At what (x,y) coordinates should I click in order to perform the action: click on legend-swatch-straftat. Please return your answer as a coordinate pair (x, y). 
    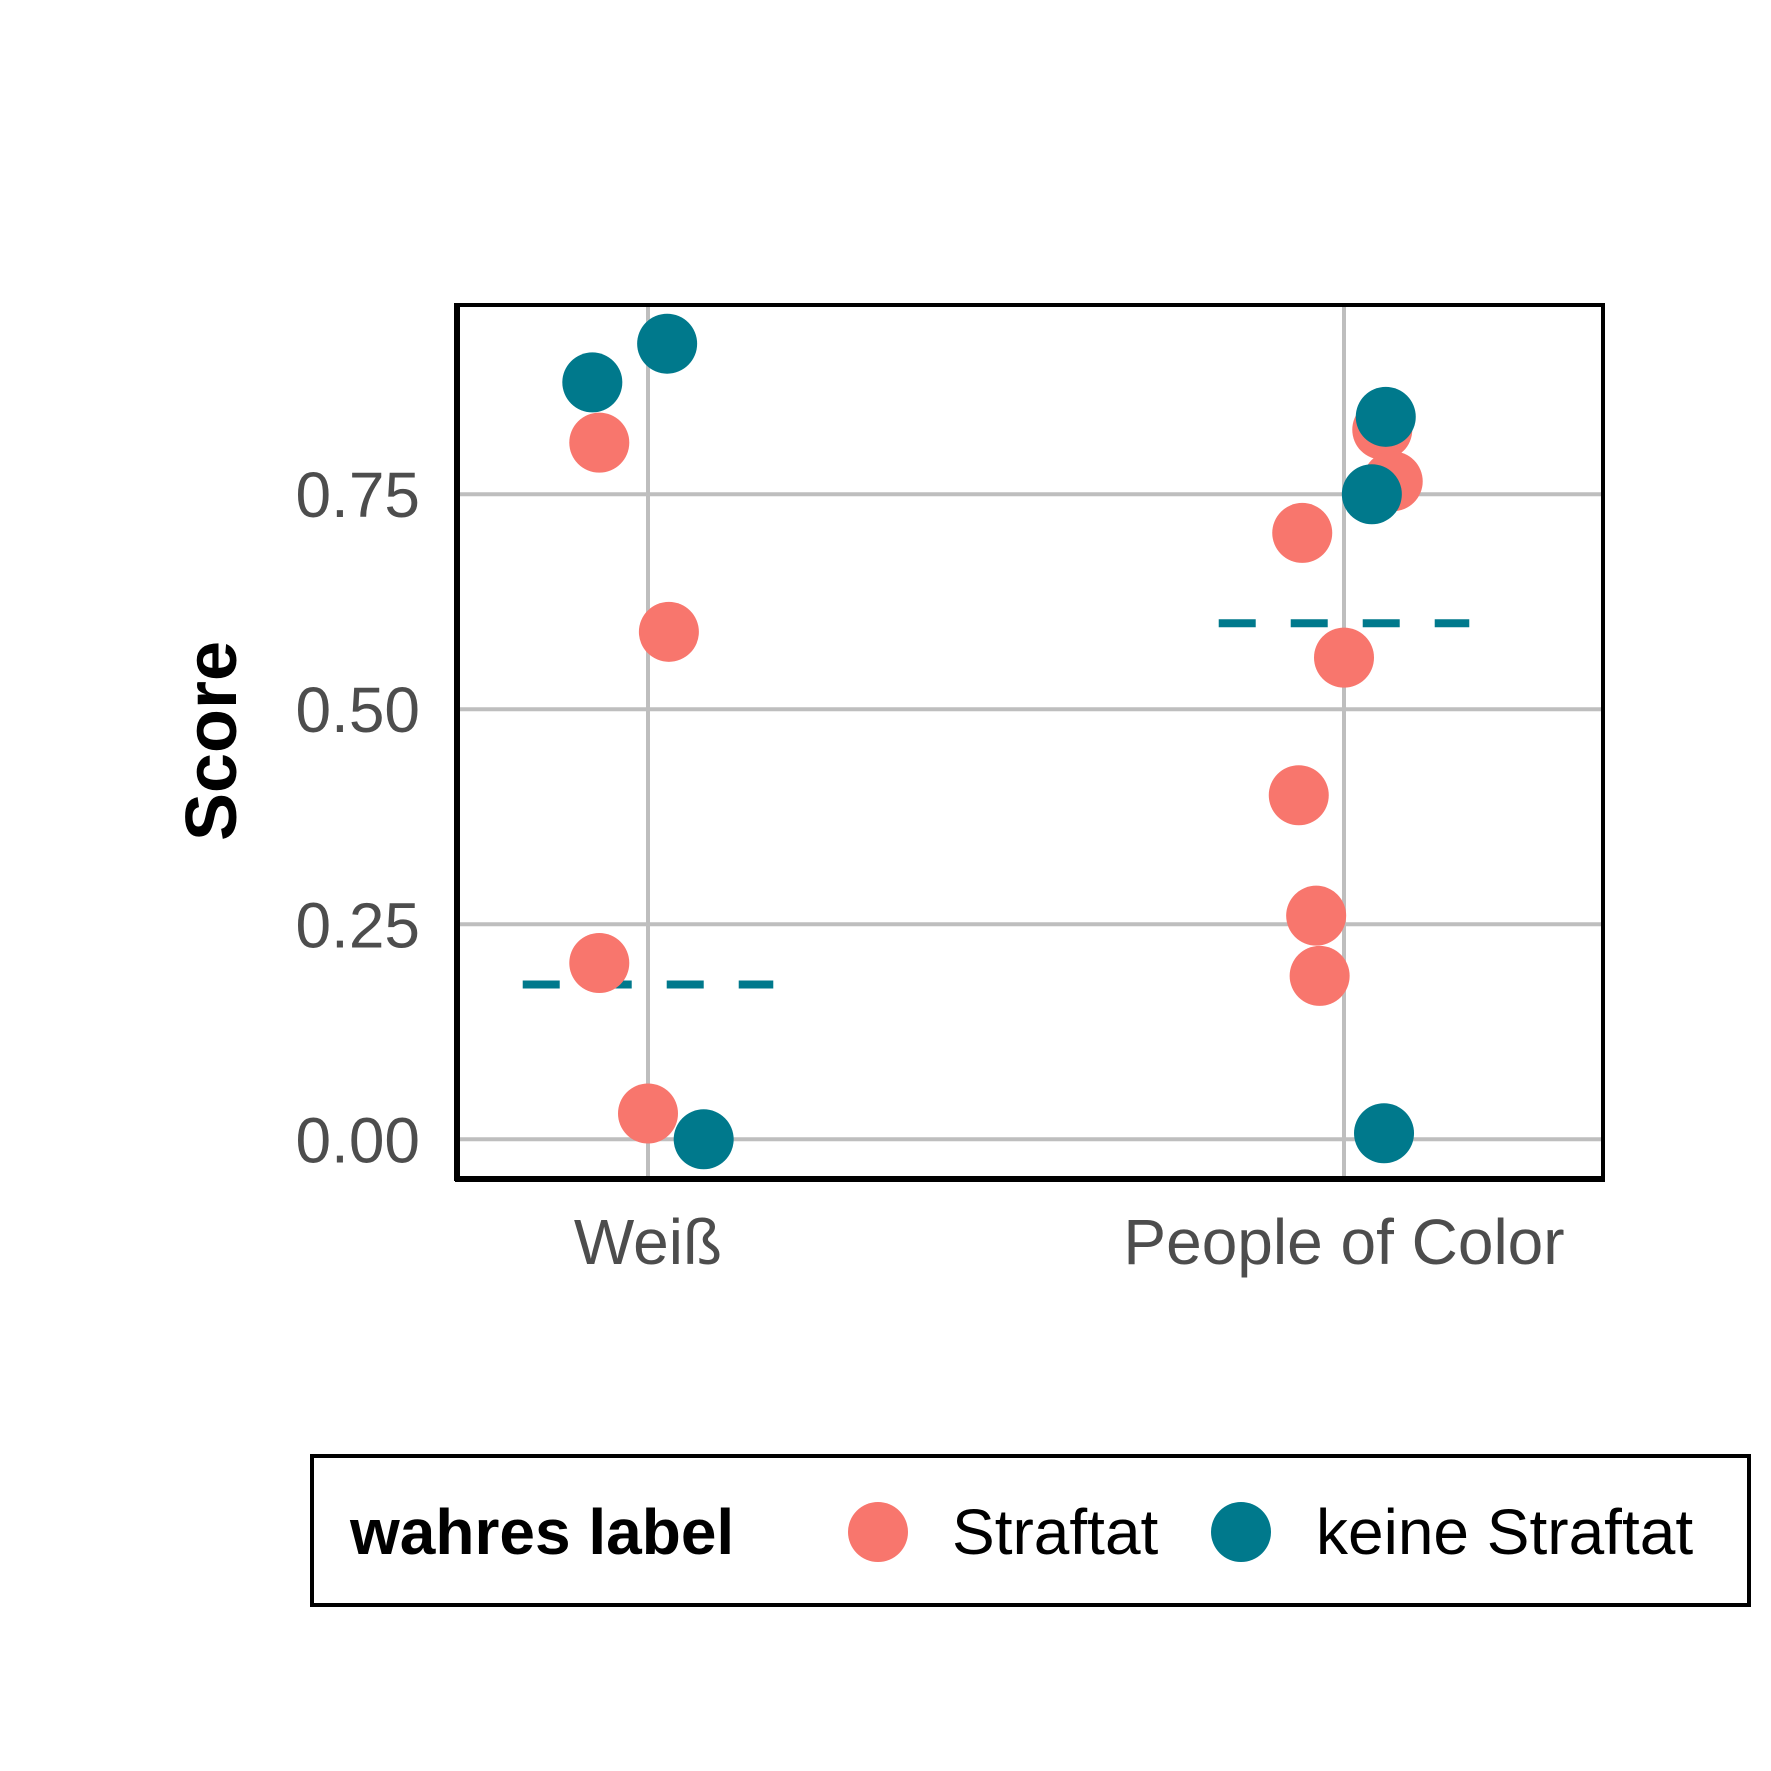
    Looking at the image, I should click on (878, 1532).